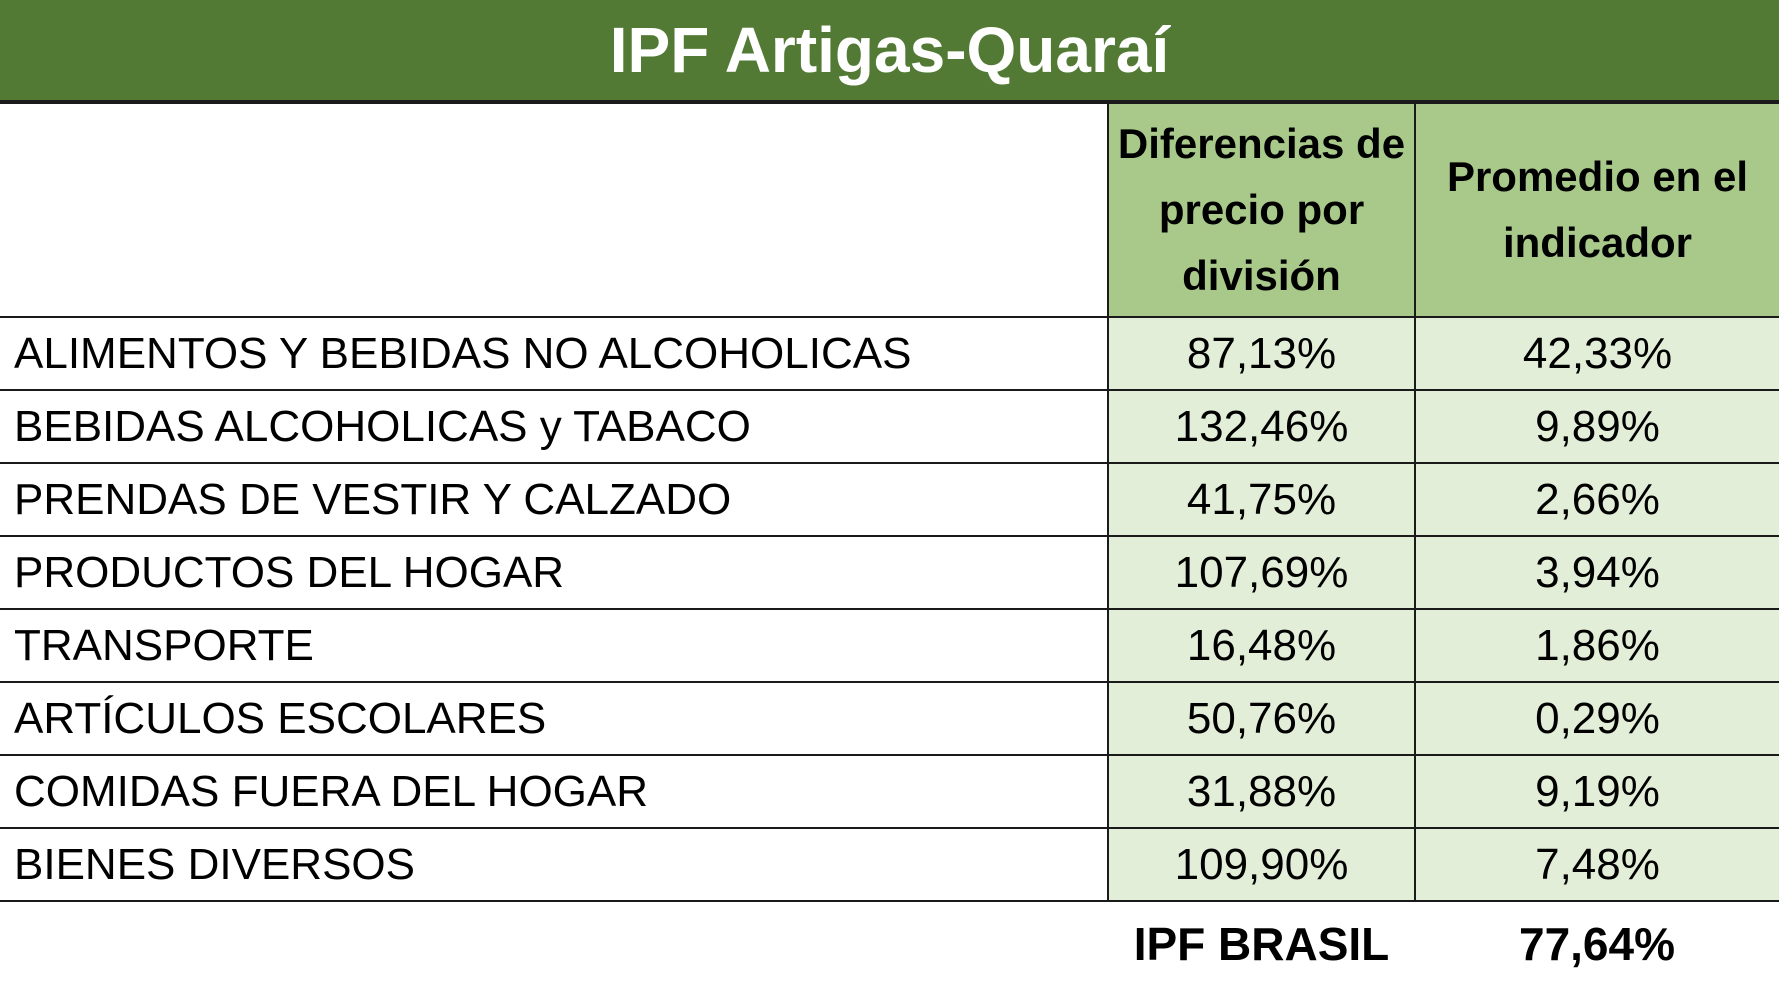 This screenshot has width=1779, height=986. Describe the element at coordinates (1596, 426) in the screenshot. I see `row-promedio-value: 9,89%` at that location.